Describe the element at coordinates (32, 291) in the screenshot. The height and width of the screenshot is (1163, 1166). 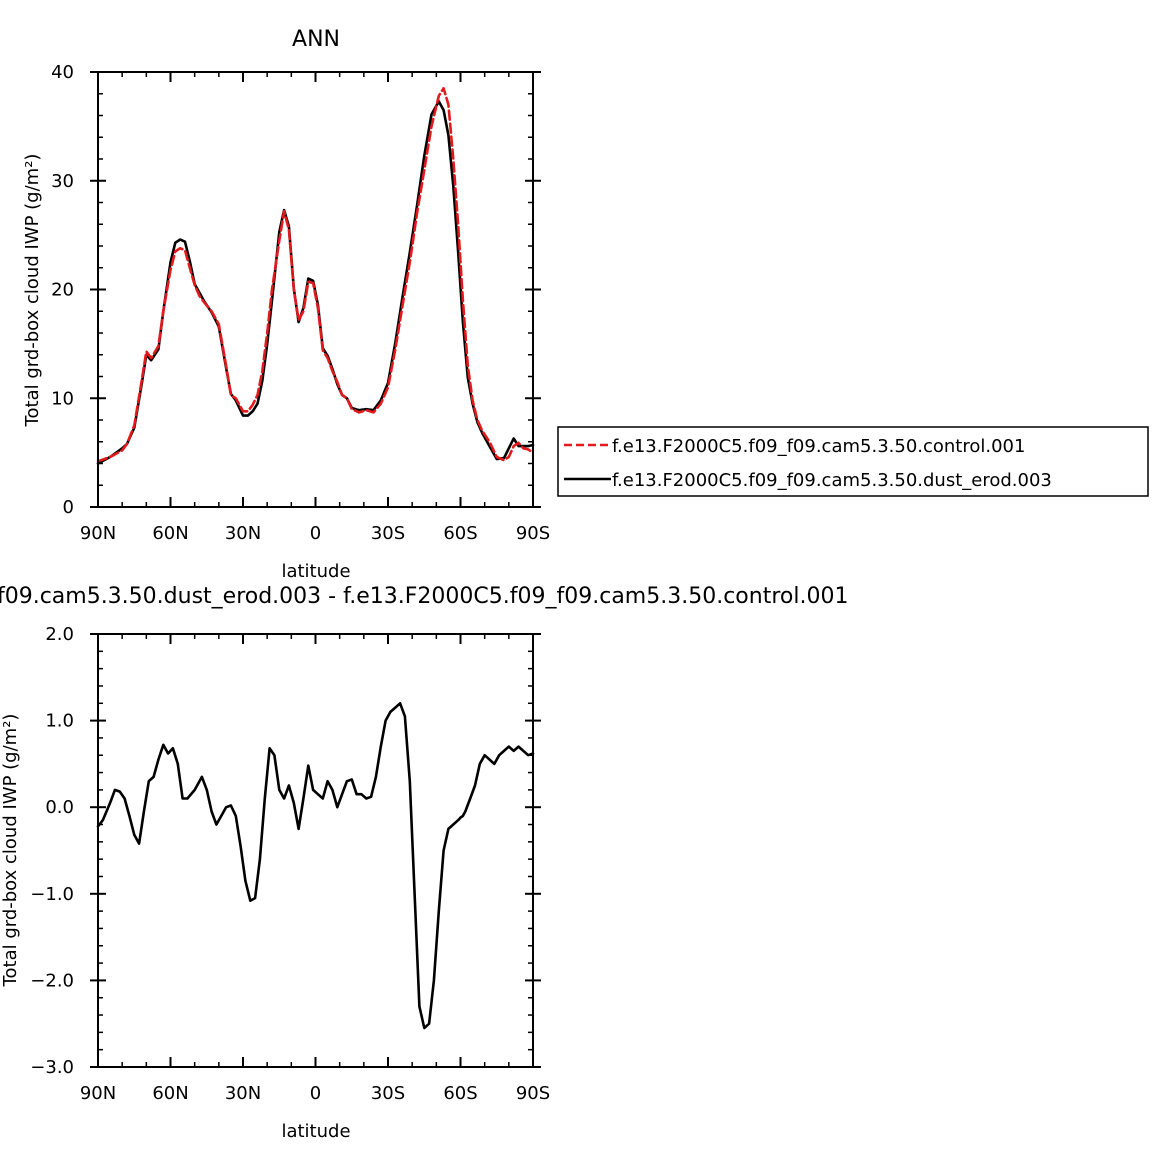
I see `top-chart-ylabel: Total grd-box cloud IWP (g/m²)` at that location.